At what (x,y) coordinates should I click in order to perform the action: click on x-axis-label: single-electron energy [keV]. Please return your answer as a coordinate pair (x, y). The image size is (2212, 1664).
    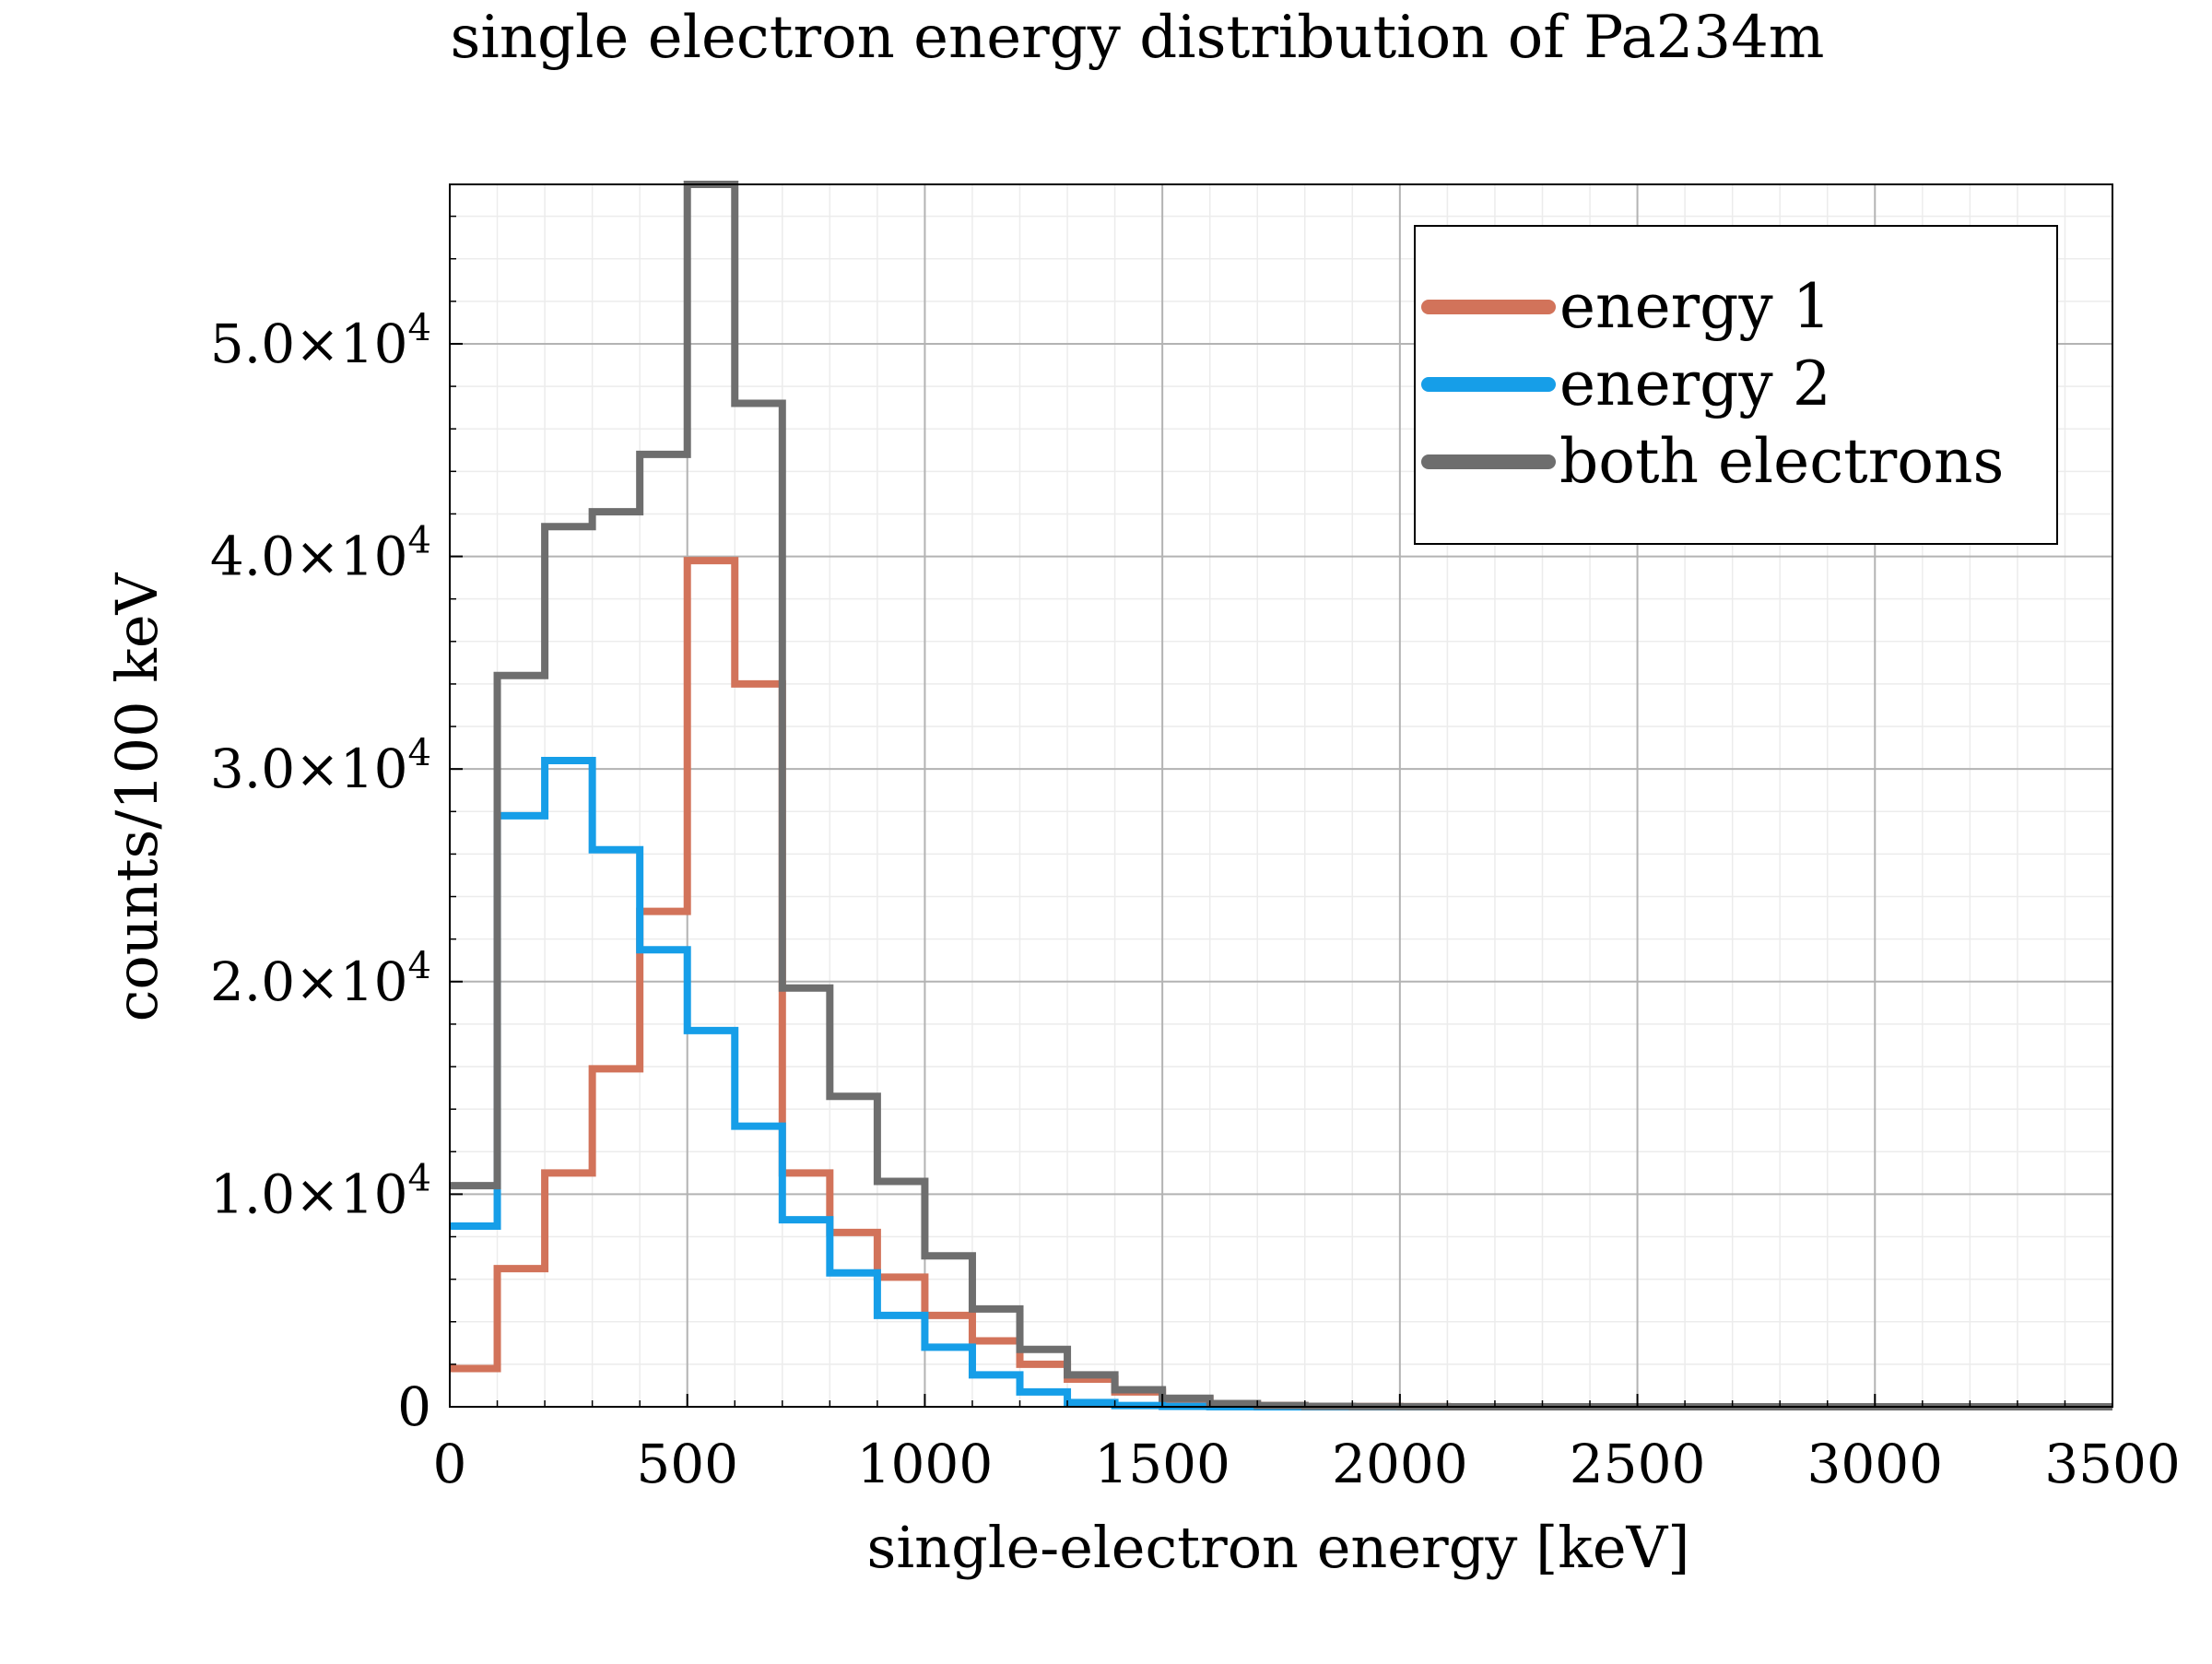
    Looking at the image, I should click on (1278, 1547).